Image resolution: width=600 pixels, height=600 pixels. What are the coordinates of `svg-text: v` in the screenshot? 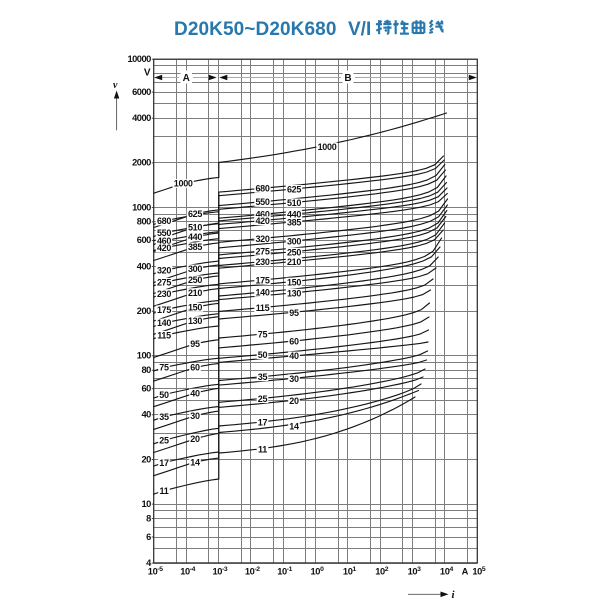 It's located at (115, 85).